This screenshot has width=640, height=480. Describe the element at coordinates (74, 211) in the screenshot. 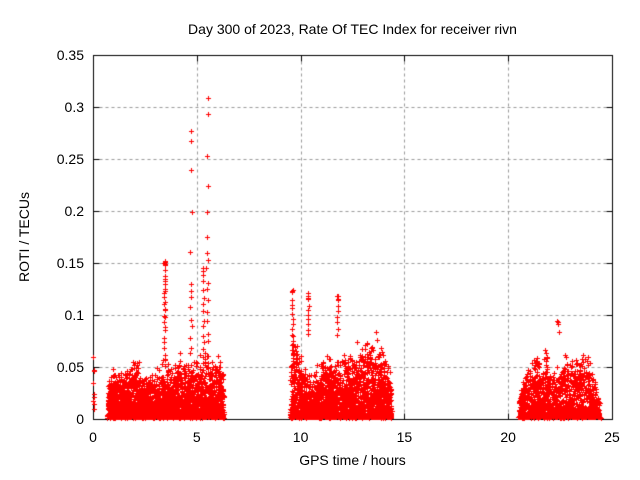

I see `y-tick-label: 0.2` at that location.